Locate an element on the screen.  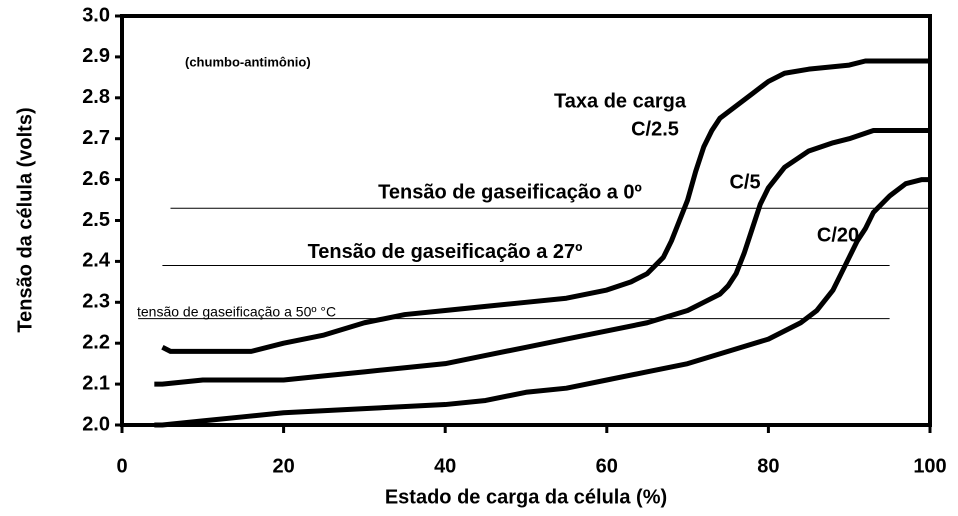
series-label: C/2.5 is located at coordinates (655, 129).